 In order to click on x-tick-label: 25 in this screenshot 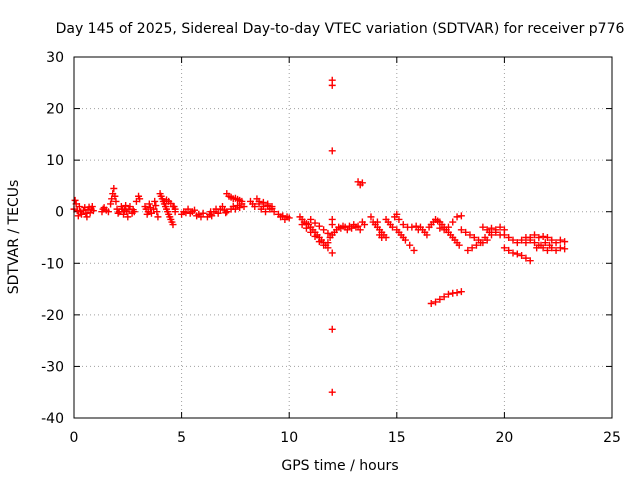, I will do `click(612, 438)`.